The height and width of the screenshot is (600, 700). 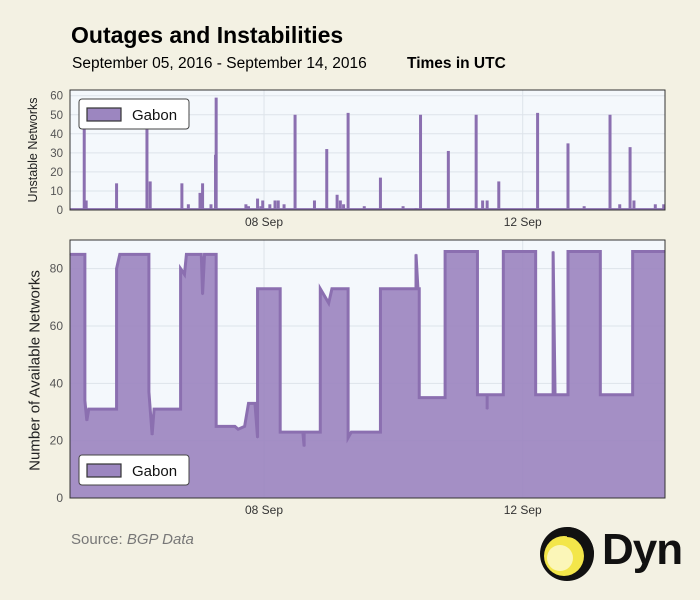 I want to click on date-range: September 05, 2016 - September 14, 2016, so click(x=219, y=63).